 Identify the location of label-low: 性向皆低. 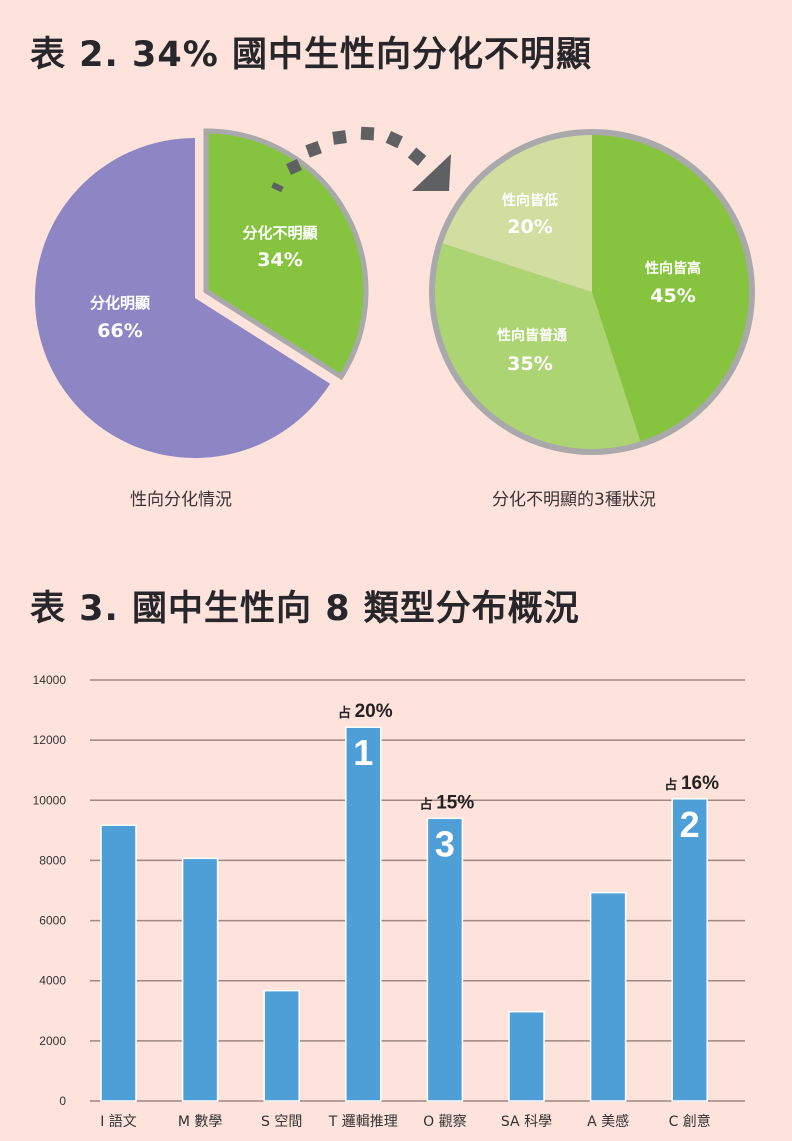
(530, 200).